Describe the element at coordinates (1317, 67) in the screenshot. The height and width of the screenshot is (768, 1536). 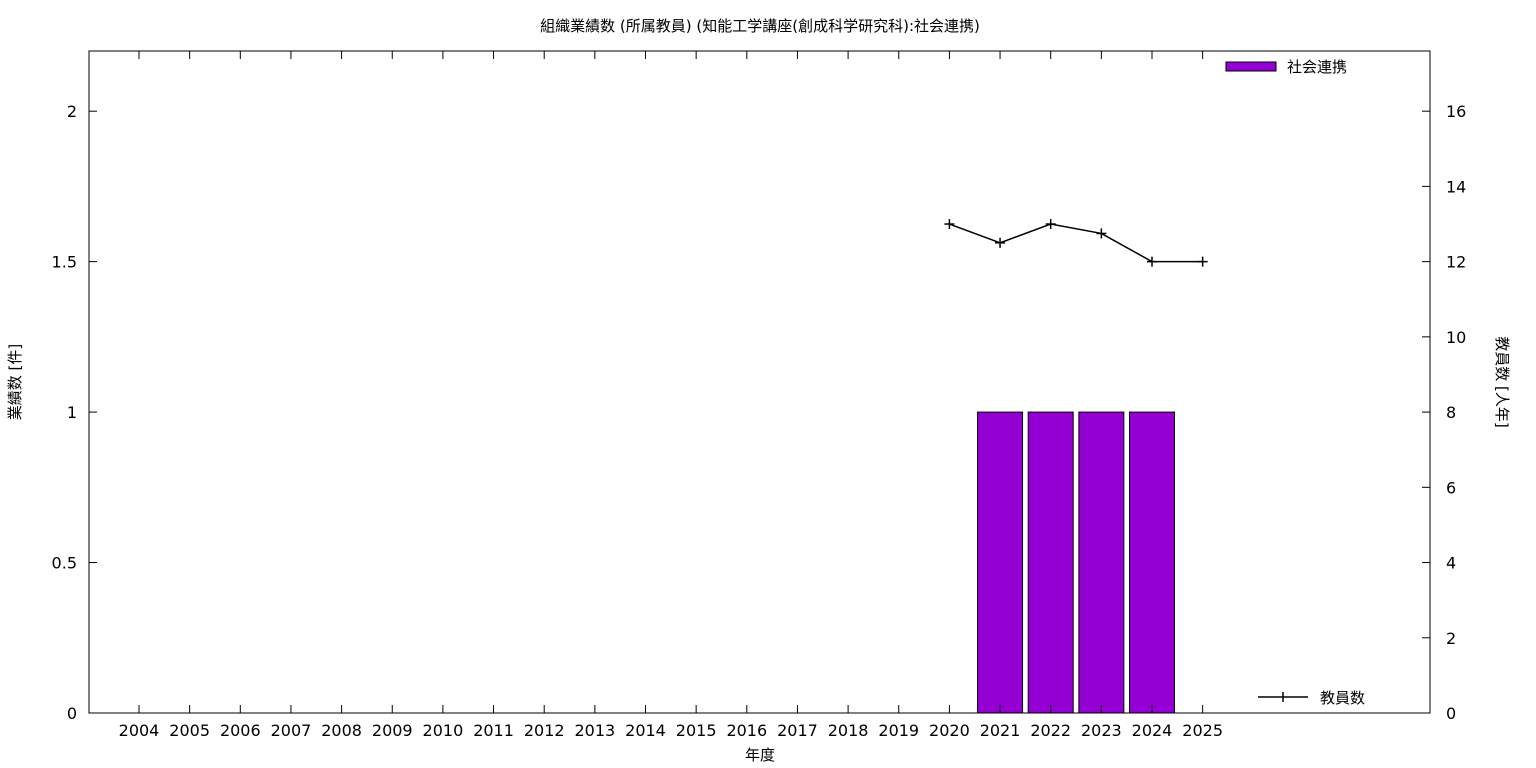
I see `legend-bar-label: 社会連携` at that location.